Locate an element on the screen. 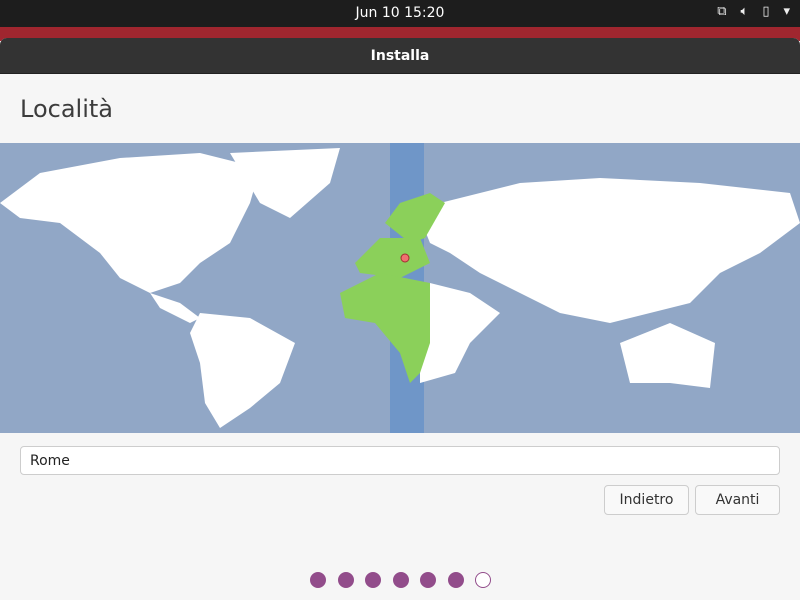  page-title: Località is located at coordinates (66, 109).